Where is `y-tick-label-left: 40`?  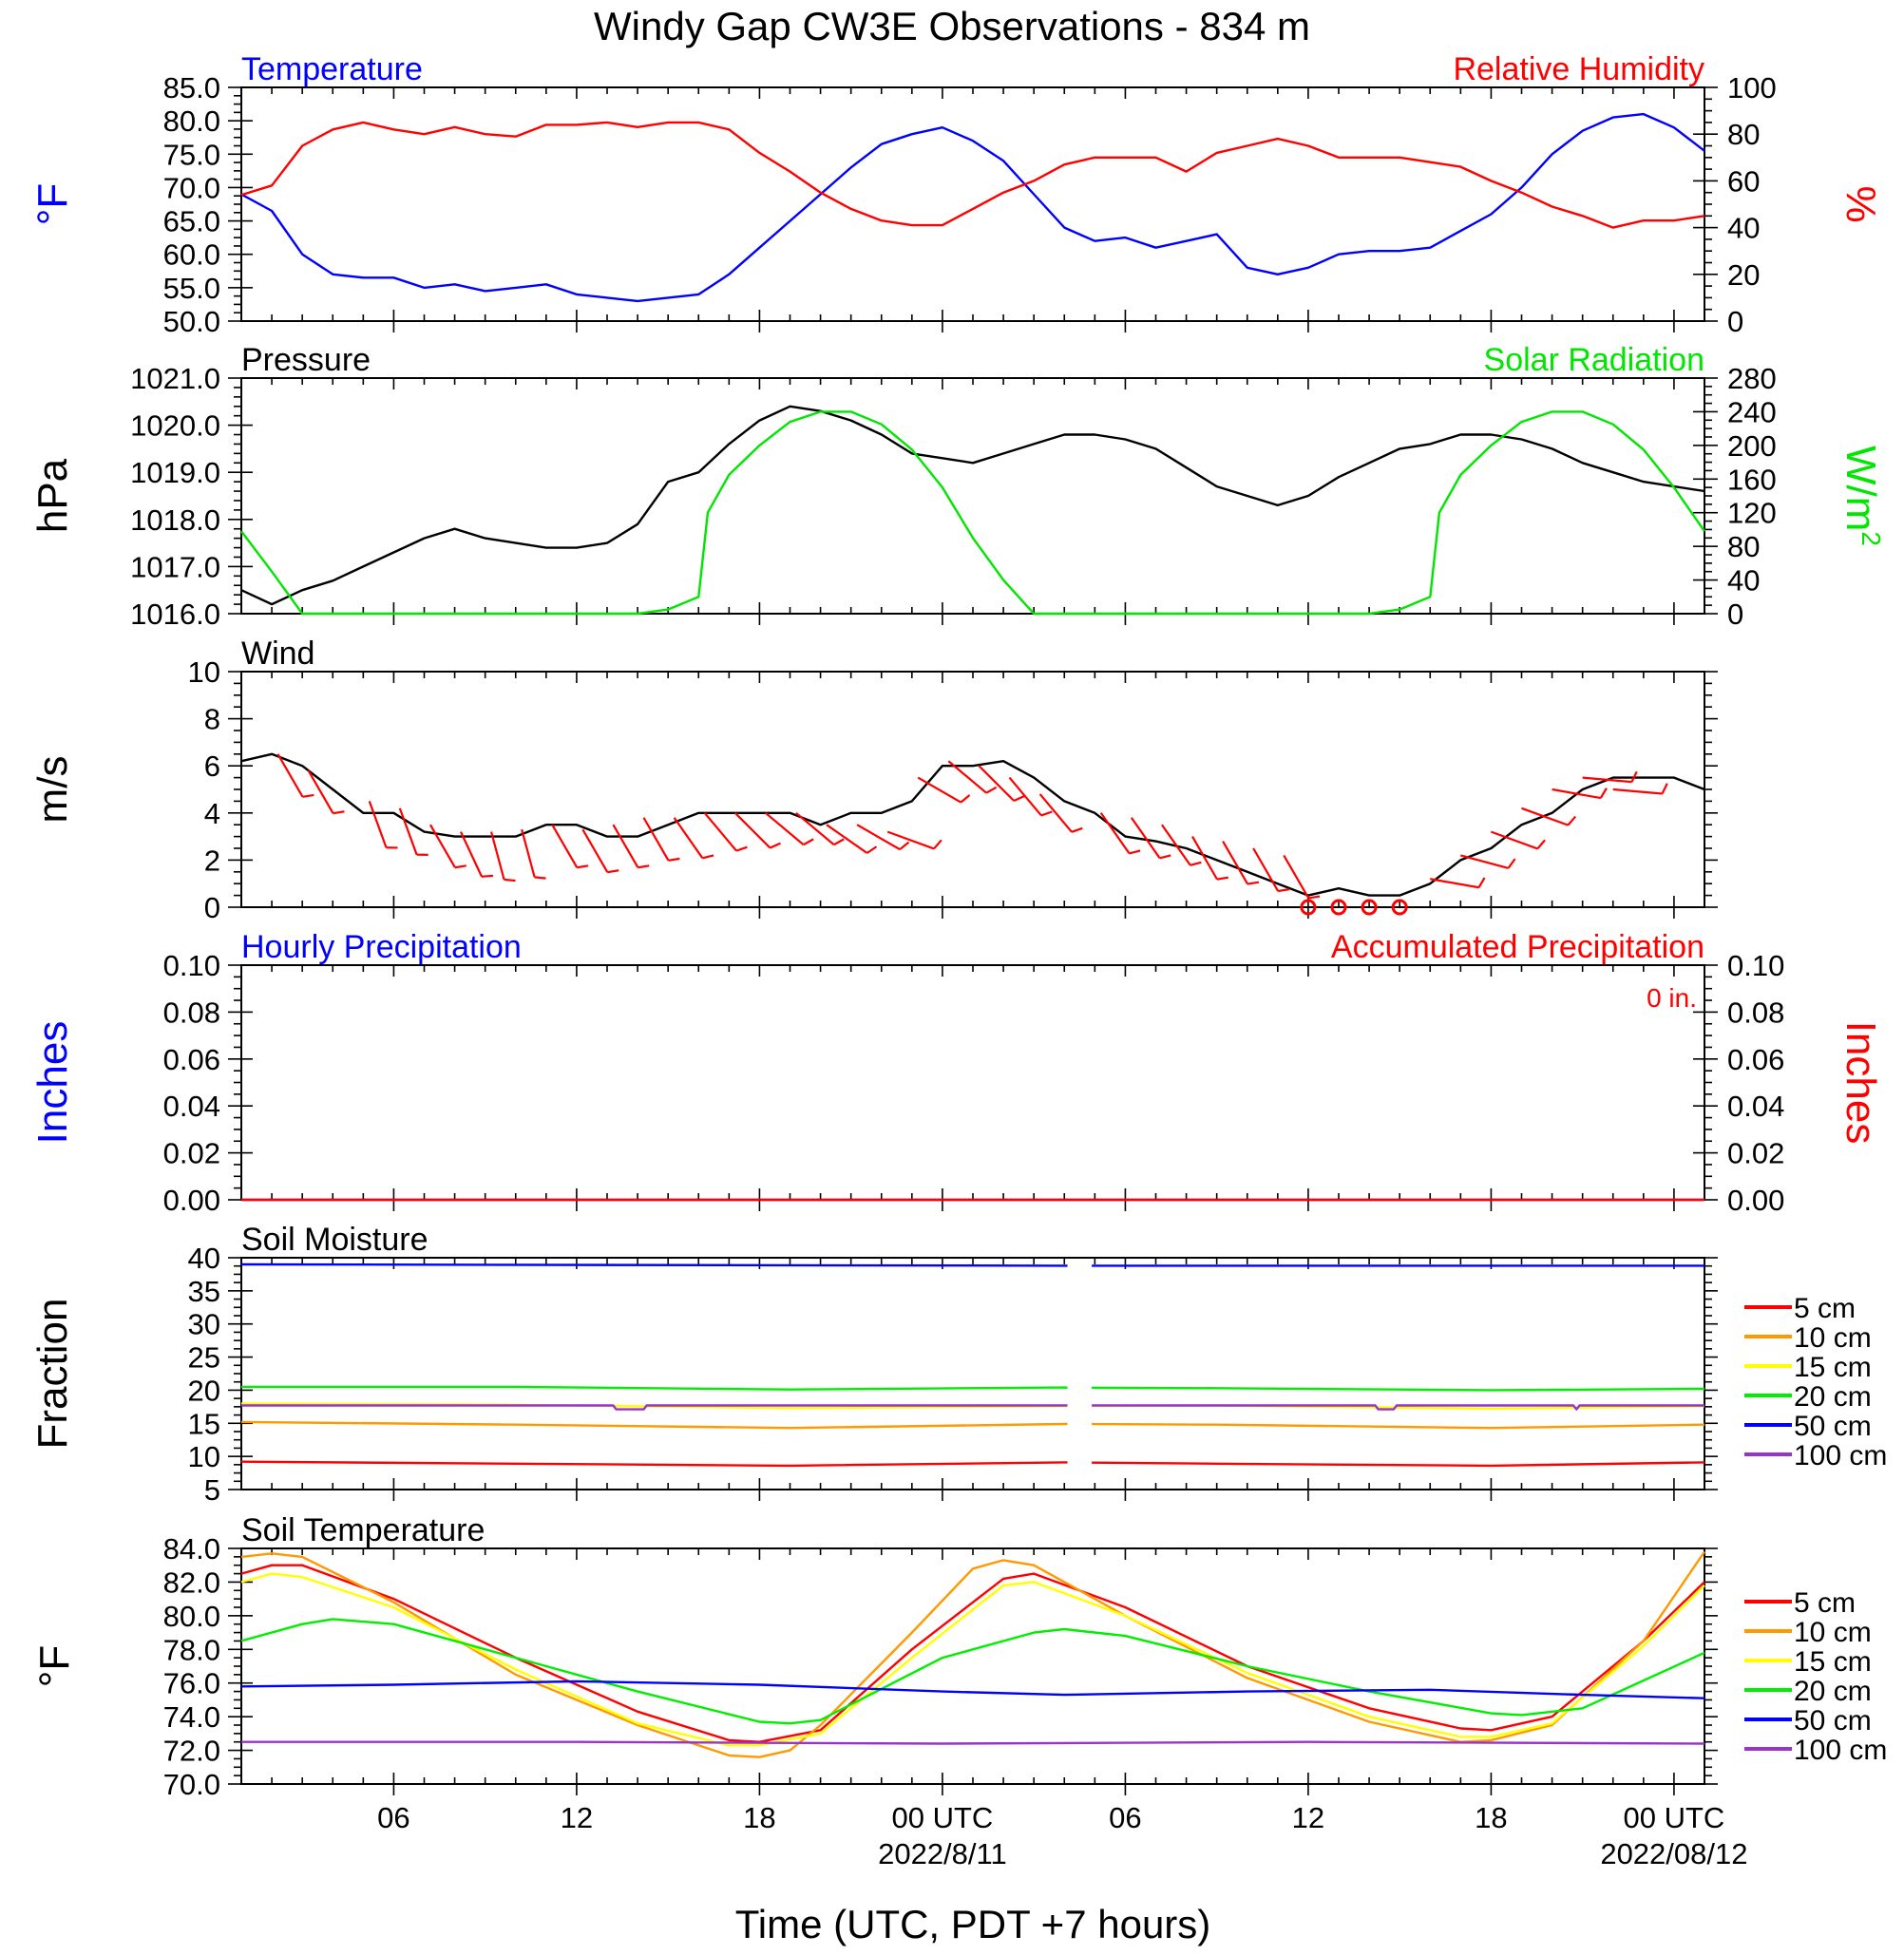
y-tick-label-left: 40 is located at coordinates (204, 1258).